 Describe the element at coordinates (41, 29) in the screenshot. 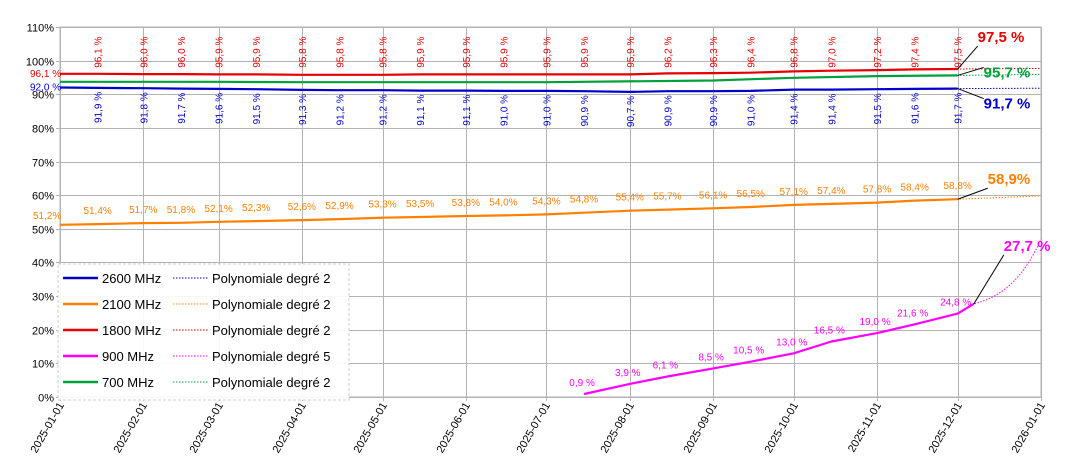

I see `y-tick-label: 110%` at that location.